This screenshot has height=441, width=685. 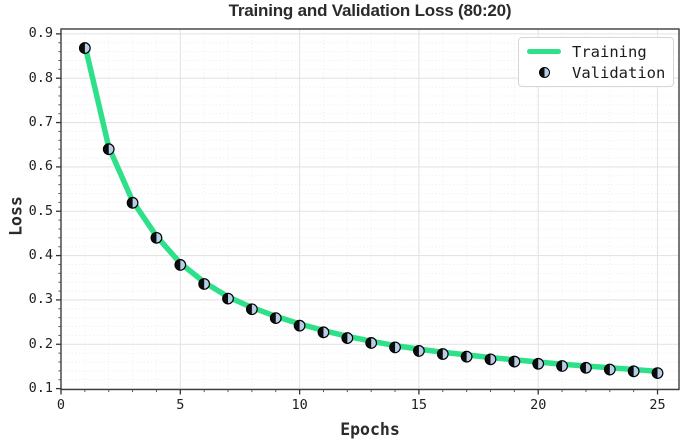 I want to click on chart-title: Training and Validation Loss (80:20), so click(x=370, y=10).